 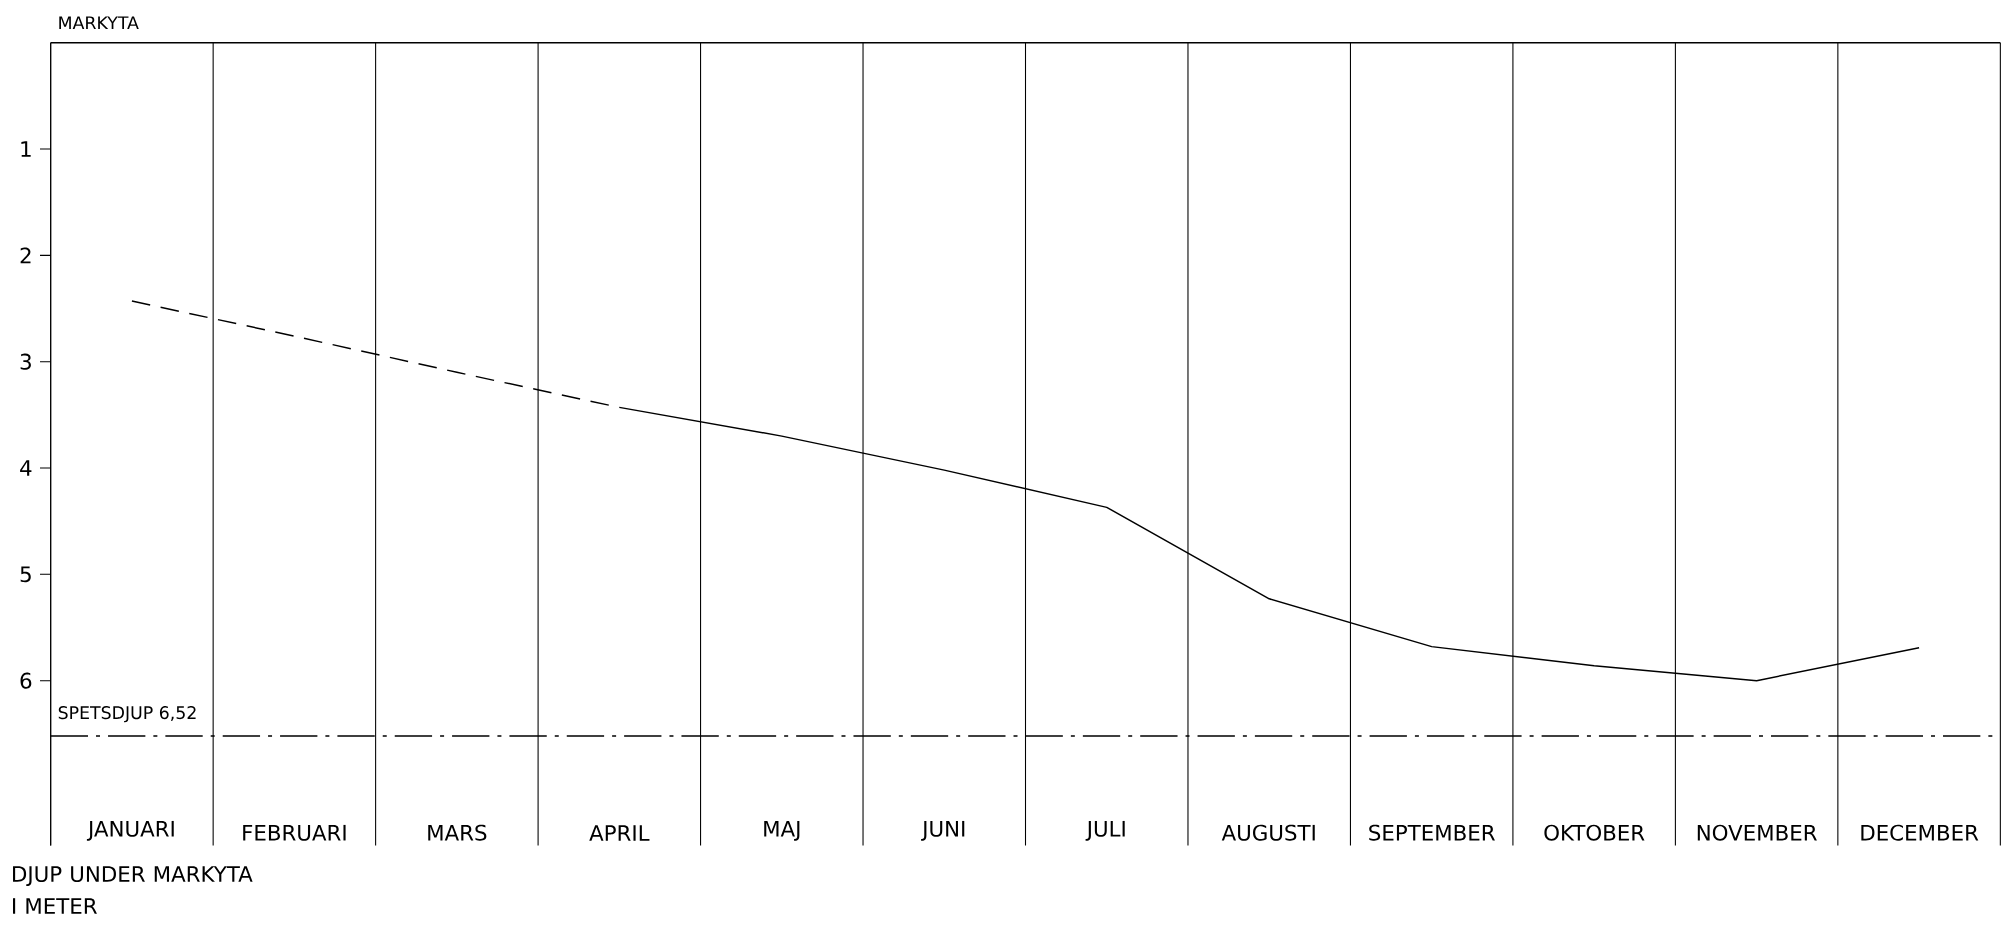 What do you see at coordinates (127, 714) in the screenshot?
I see `ref-line-label: SPETSDJUP 6,52` at bounding box center [127, 714].